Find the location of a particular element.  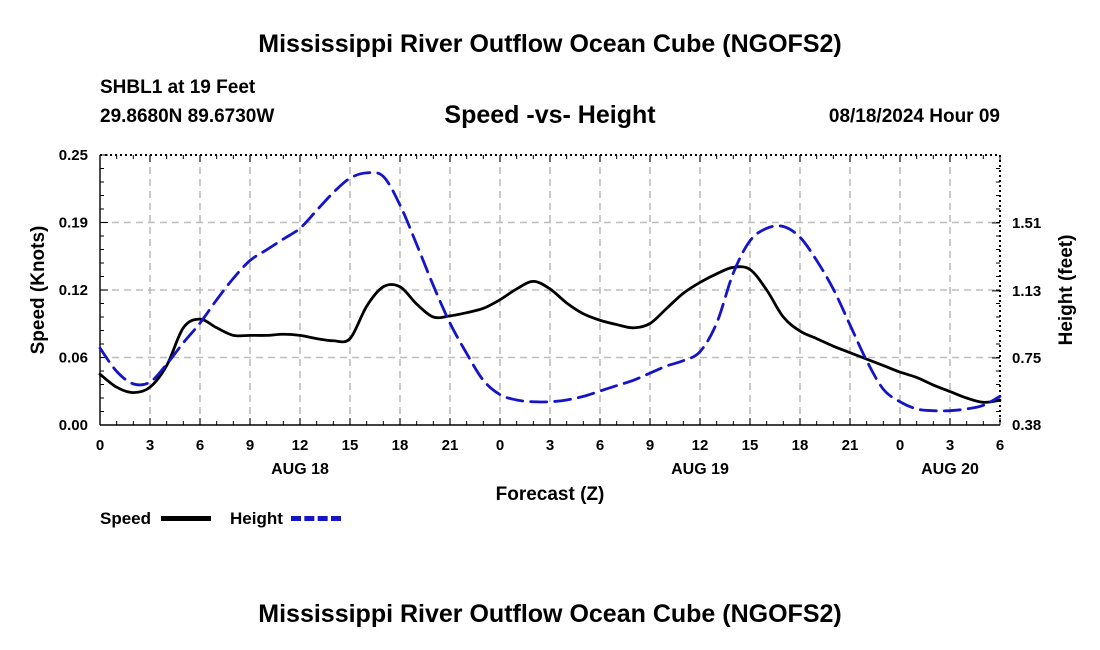

y2-tick-label: 1.13 is located at coordinates (1026, 291).